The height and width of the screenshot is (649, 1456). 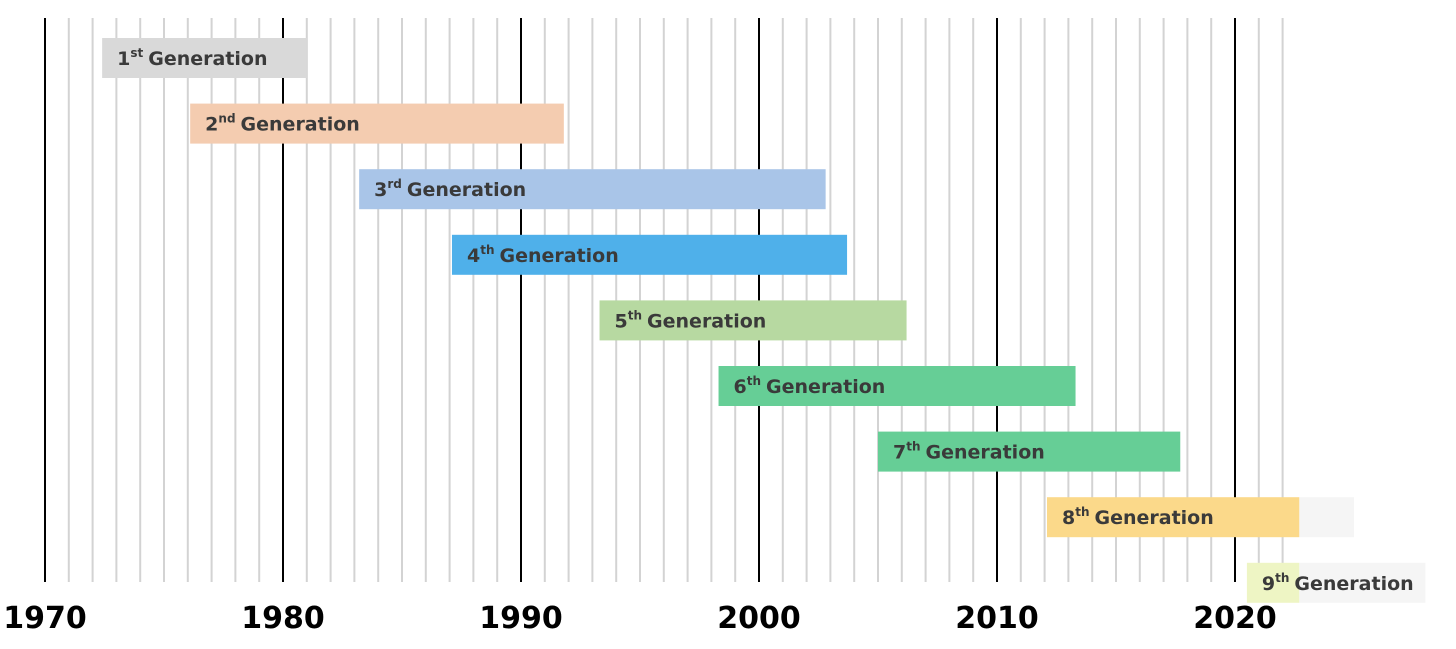 I want to click on x-tick-label-1980: 1980, so click(x=283, y=618).